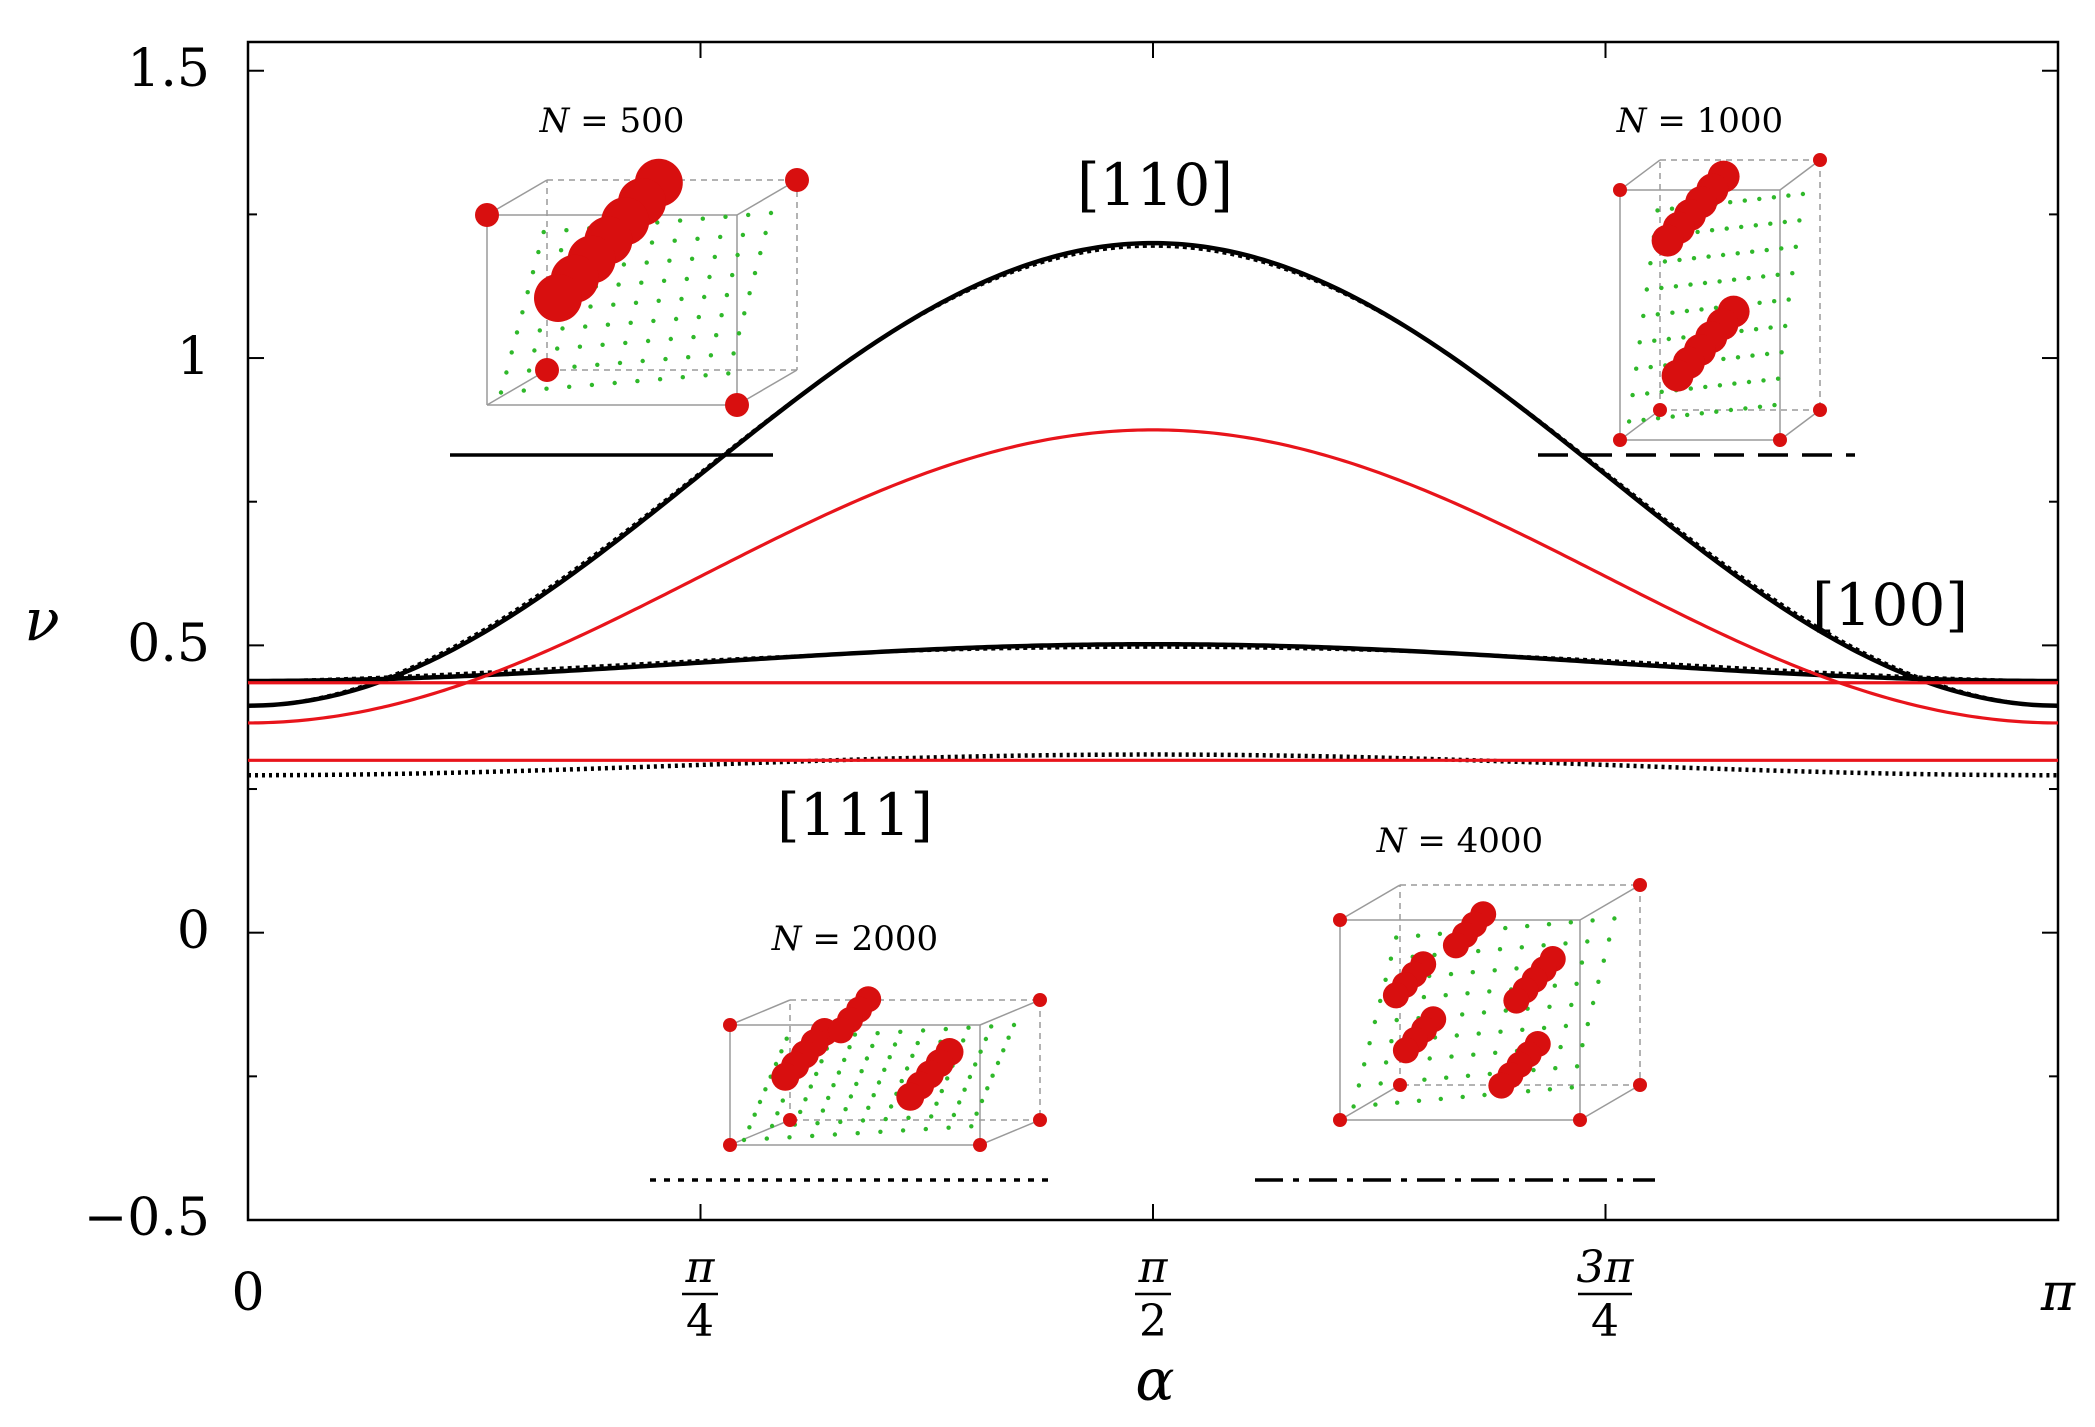 Image resolution: width=2095 pixels, height=1427 pixels. I want to click on inset-label-n500: N = 500, so click(612, 121).